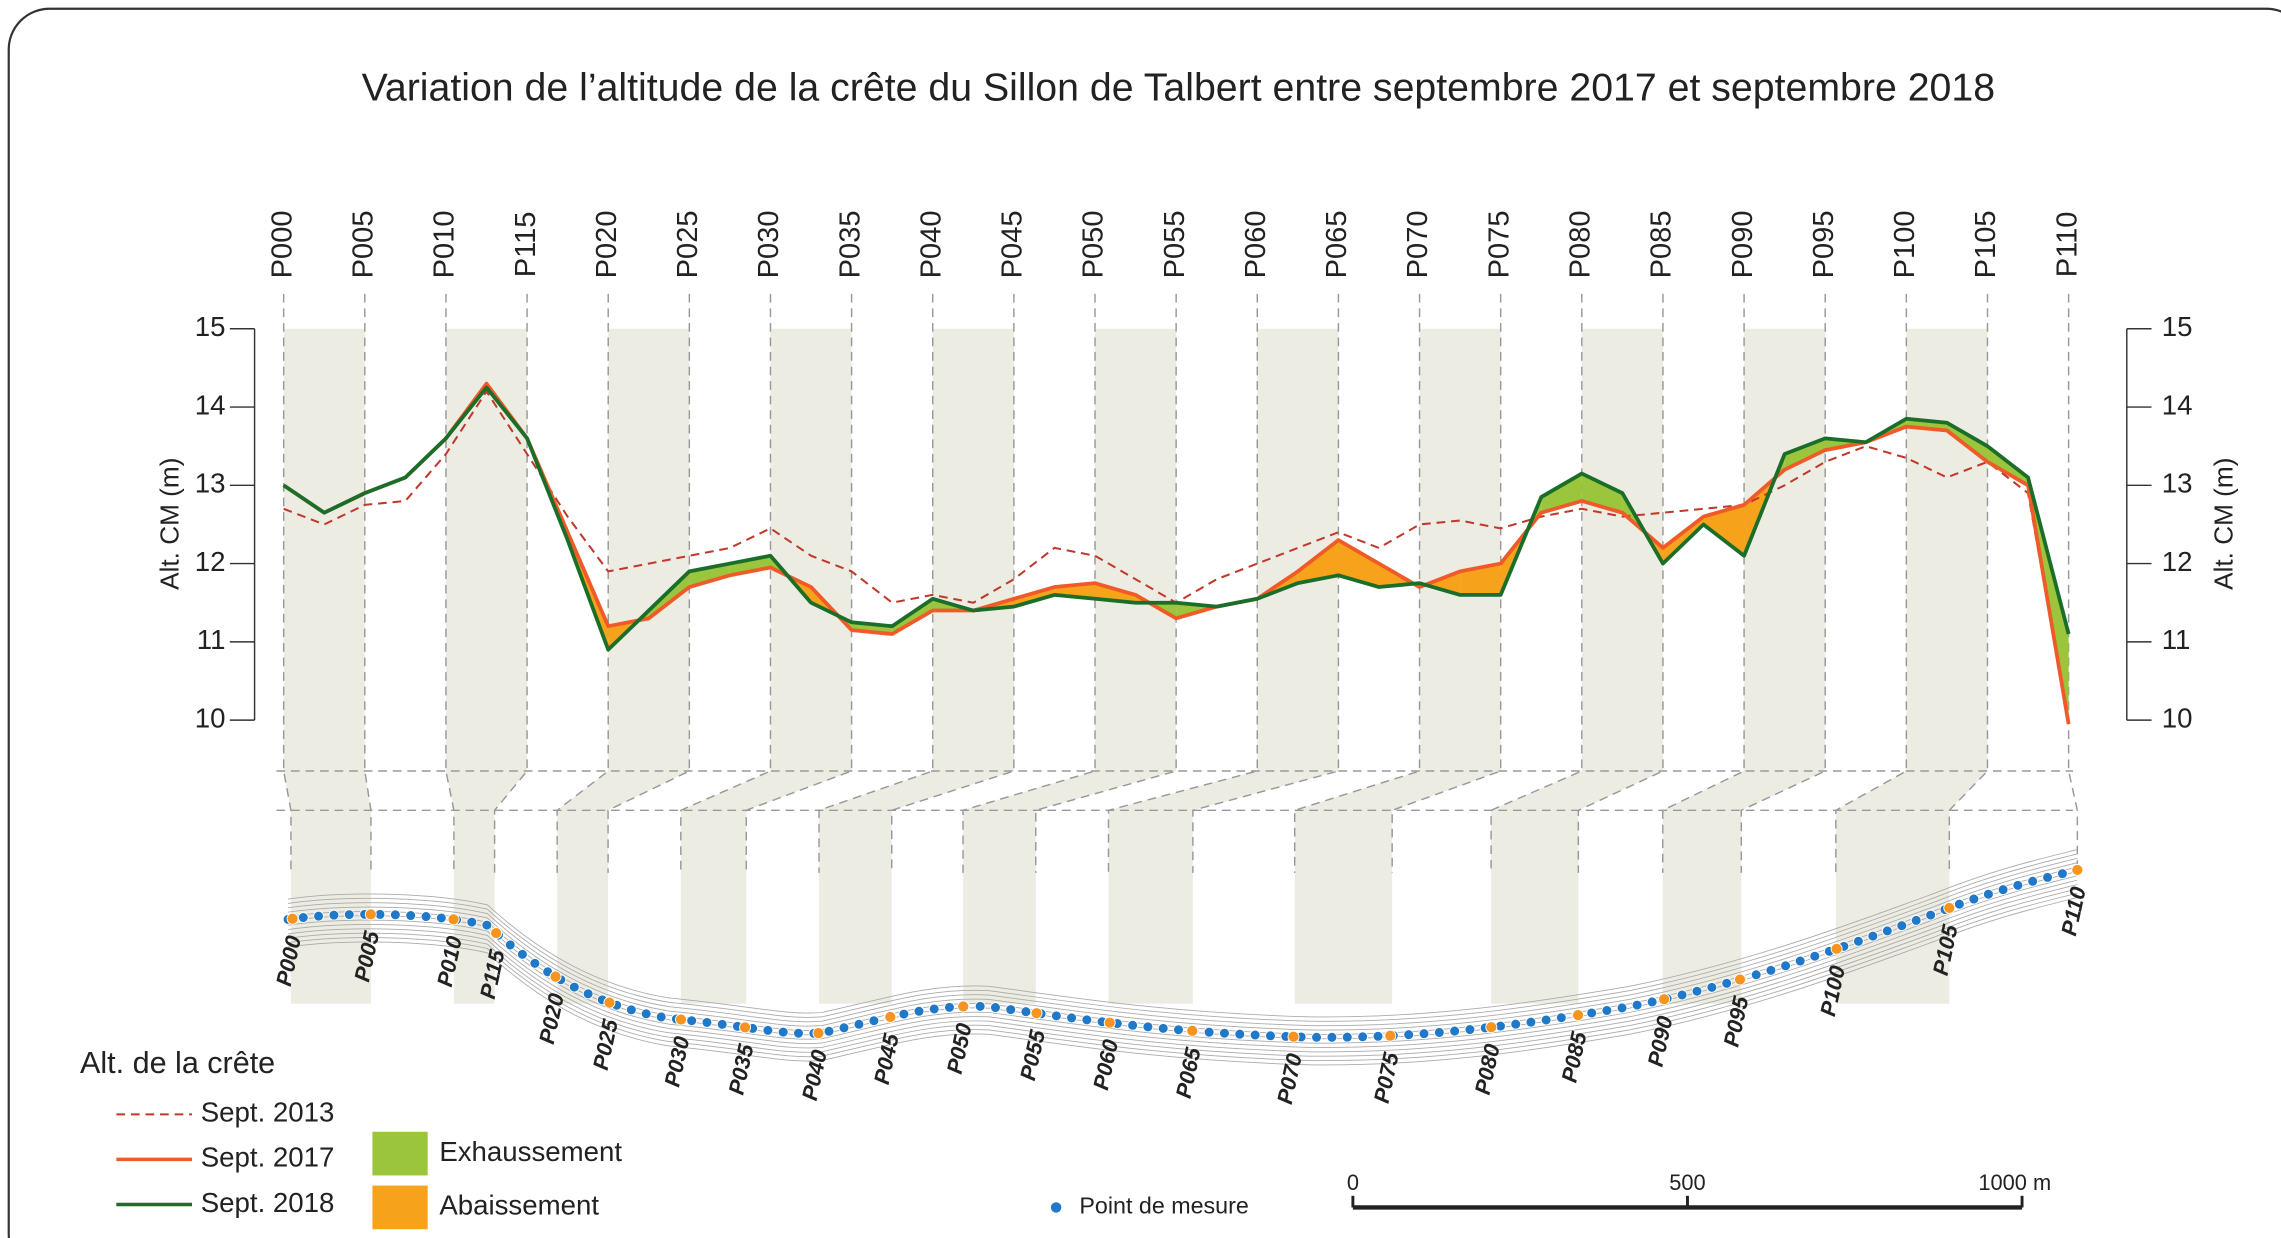 This screenshot has height=1238, width=2281. I want to click on y-tick-label: 11, so click(211, 639).